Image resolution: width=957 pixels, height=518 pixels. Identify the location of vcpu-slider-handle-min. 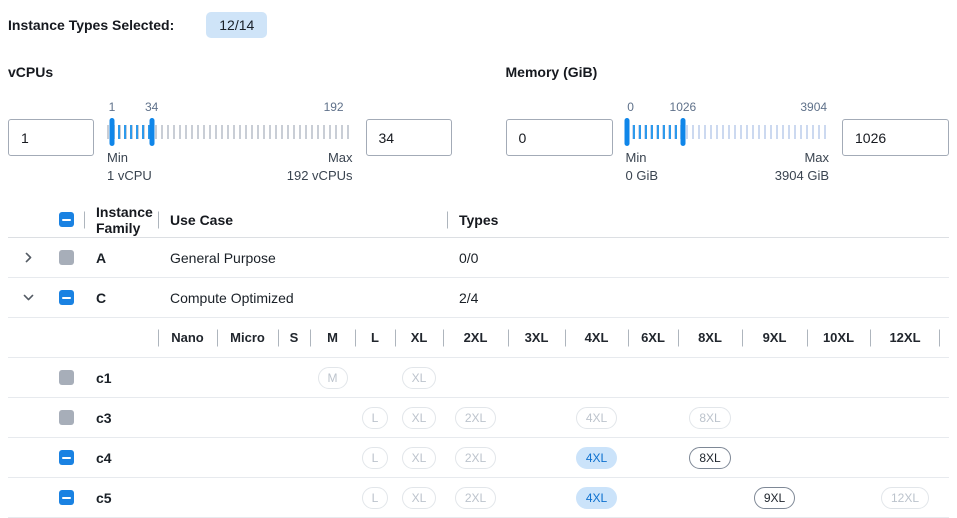
(112, 132).